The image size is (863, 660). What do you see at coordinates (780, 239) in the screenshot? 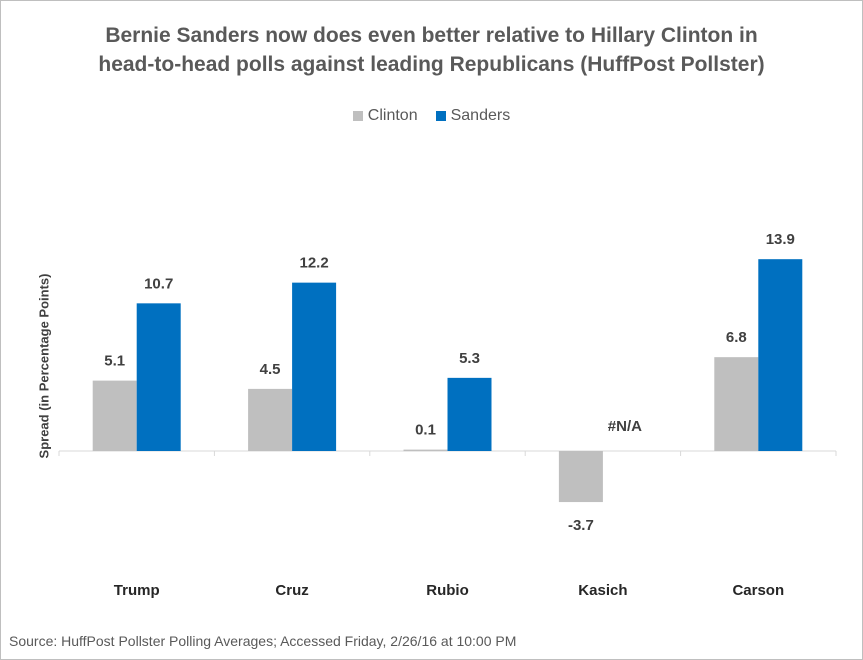
I see `data-label-sanders-carson: 13.9` at bounding box center [780, 239].